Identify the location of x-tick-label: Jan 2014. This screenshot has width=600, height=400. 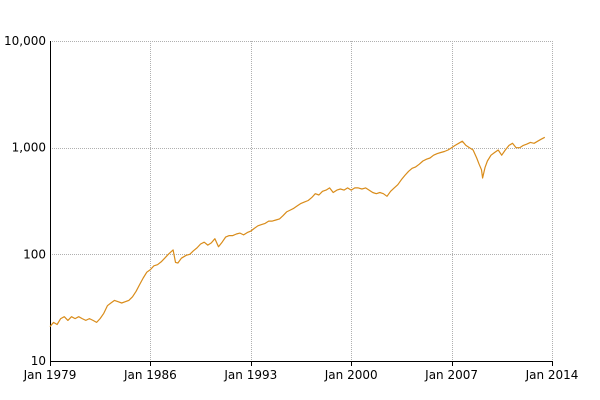
(552, 375).